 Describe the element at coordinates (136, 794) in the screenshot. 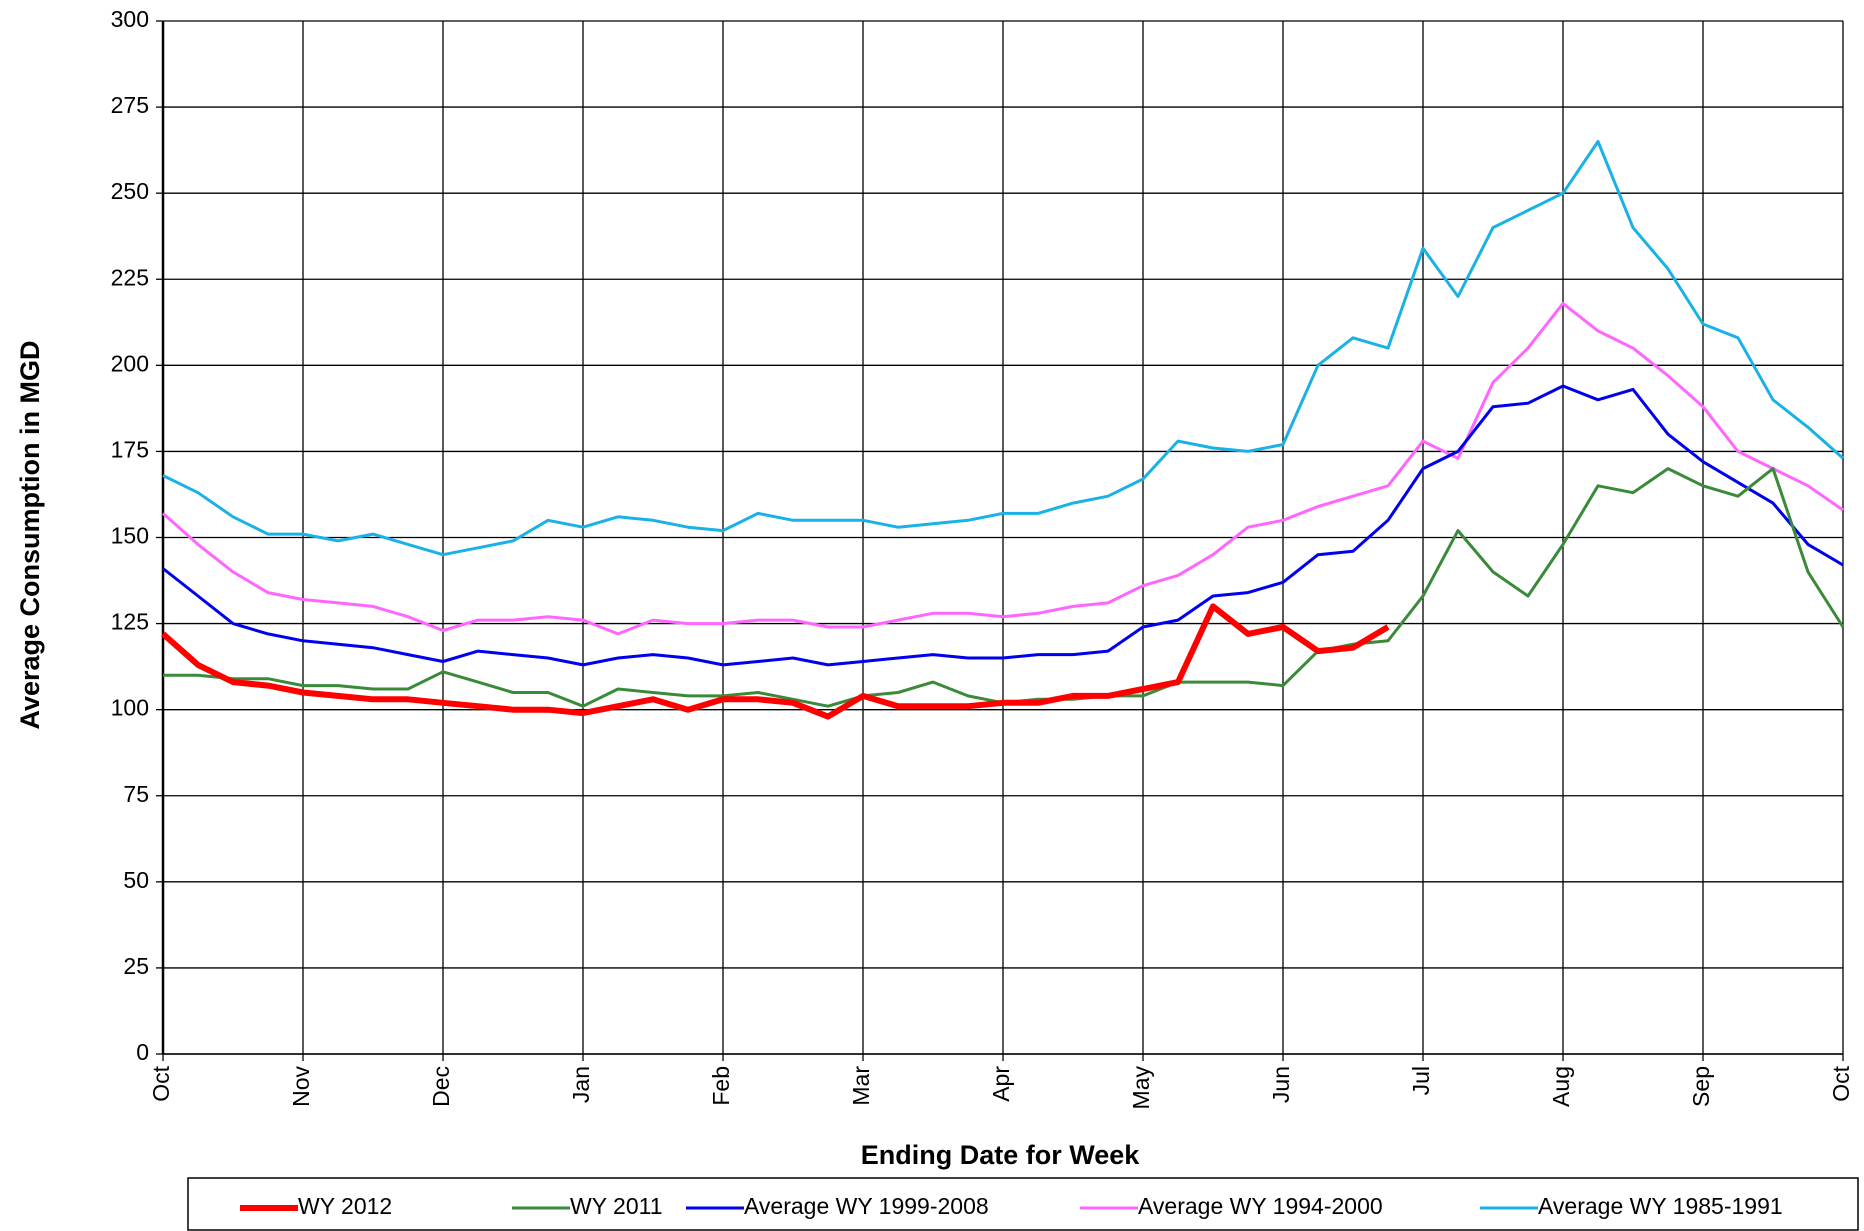

I see `y-tick-label: 75` at that location.